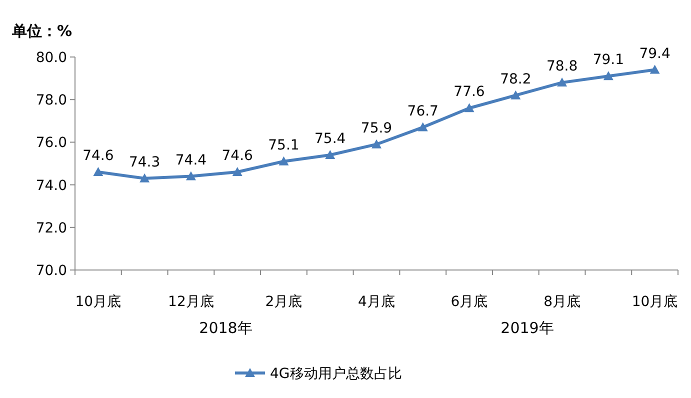  What do you see at coordinates (516, 79) in the screenshot?
I see `data-label: 78.2` at bounding box center [516, 79].